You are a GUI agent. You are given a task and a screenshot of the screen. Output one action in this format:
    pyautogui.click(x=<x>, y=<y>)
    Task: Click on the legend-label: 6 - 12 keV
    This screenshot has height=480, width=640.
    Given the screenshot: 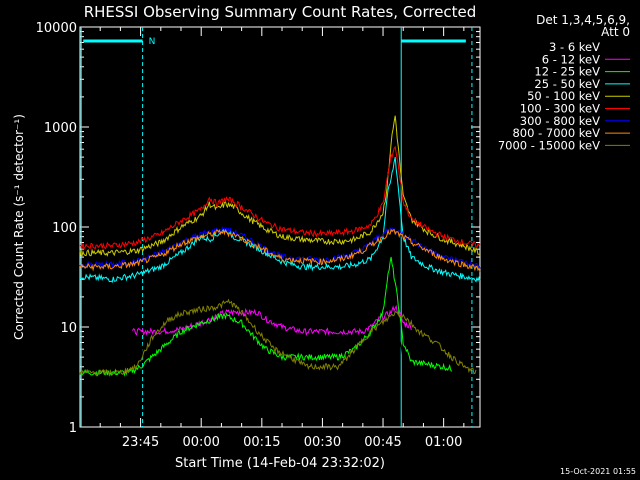 What is the action you would take?
    pyautogui.click(x=571, y=59)
    